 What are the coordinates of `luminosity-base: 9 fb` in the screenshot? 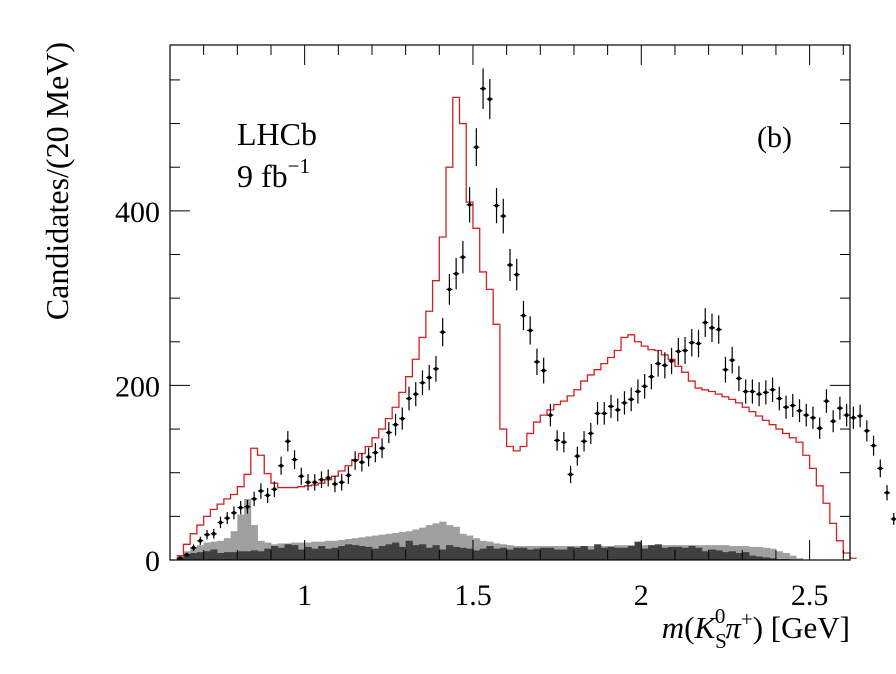 It's located at (262, 176).